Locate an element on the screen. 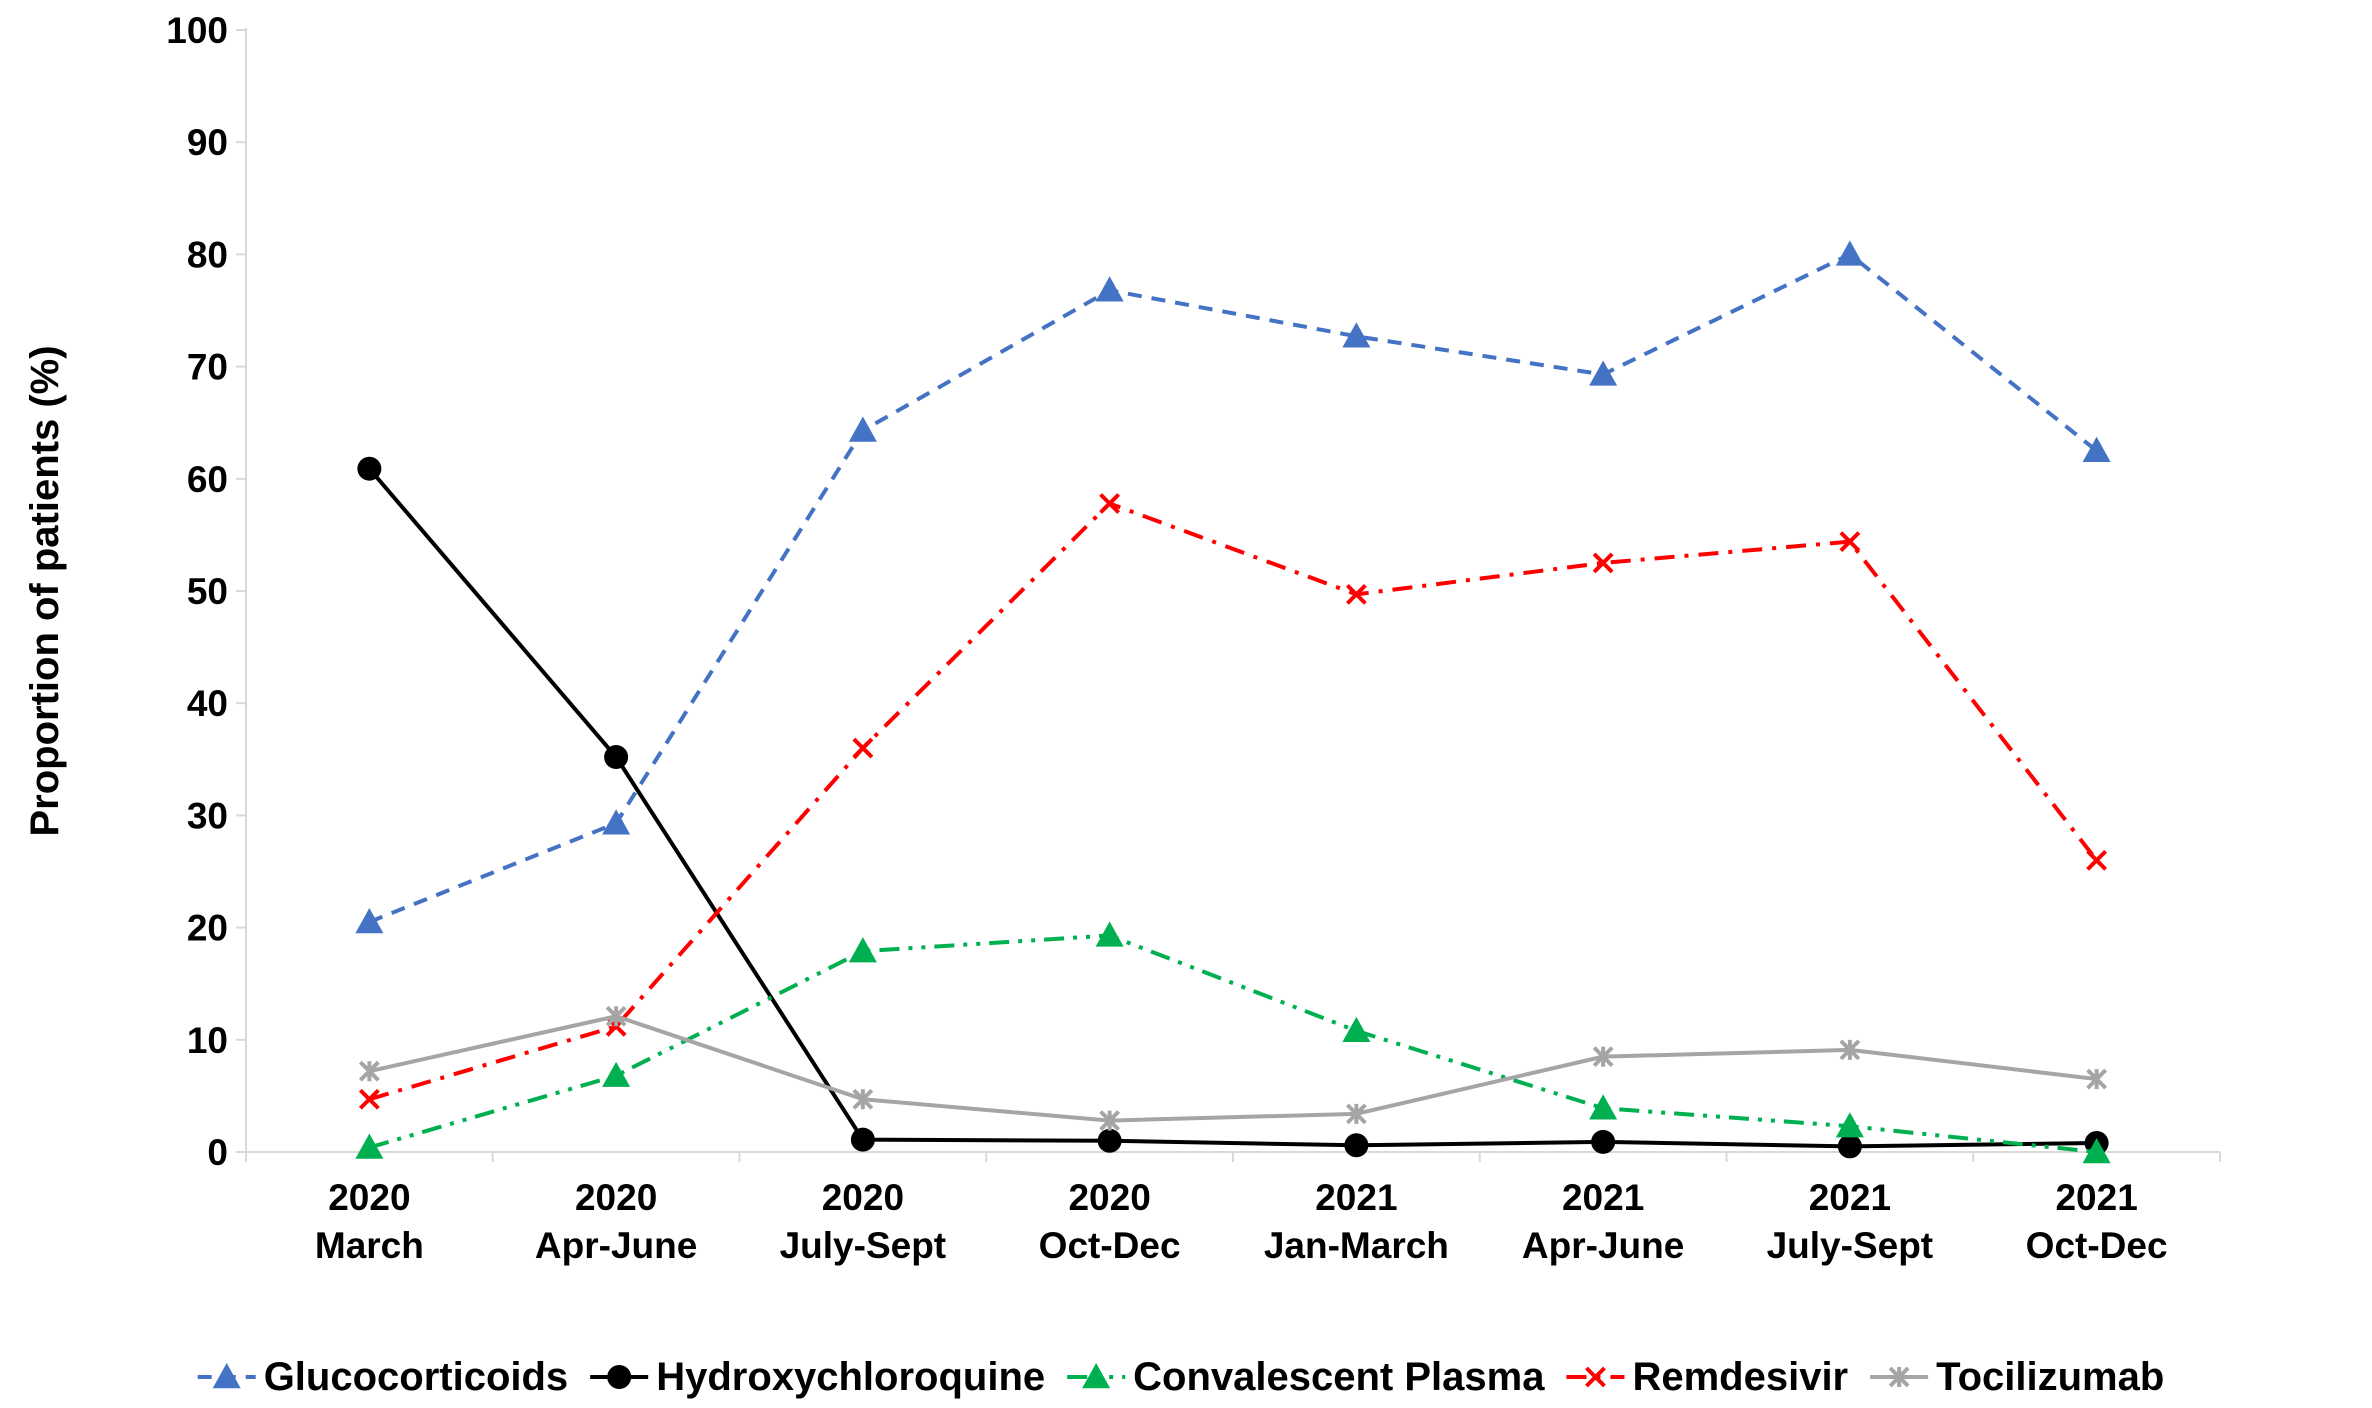 The height and width of the screenshot is (1408, 2372). y-tick-label: 20 is located at coordinates (207, 928).